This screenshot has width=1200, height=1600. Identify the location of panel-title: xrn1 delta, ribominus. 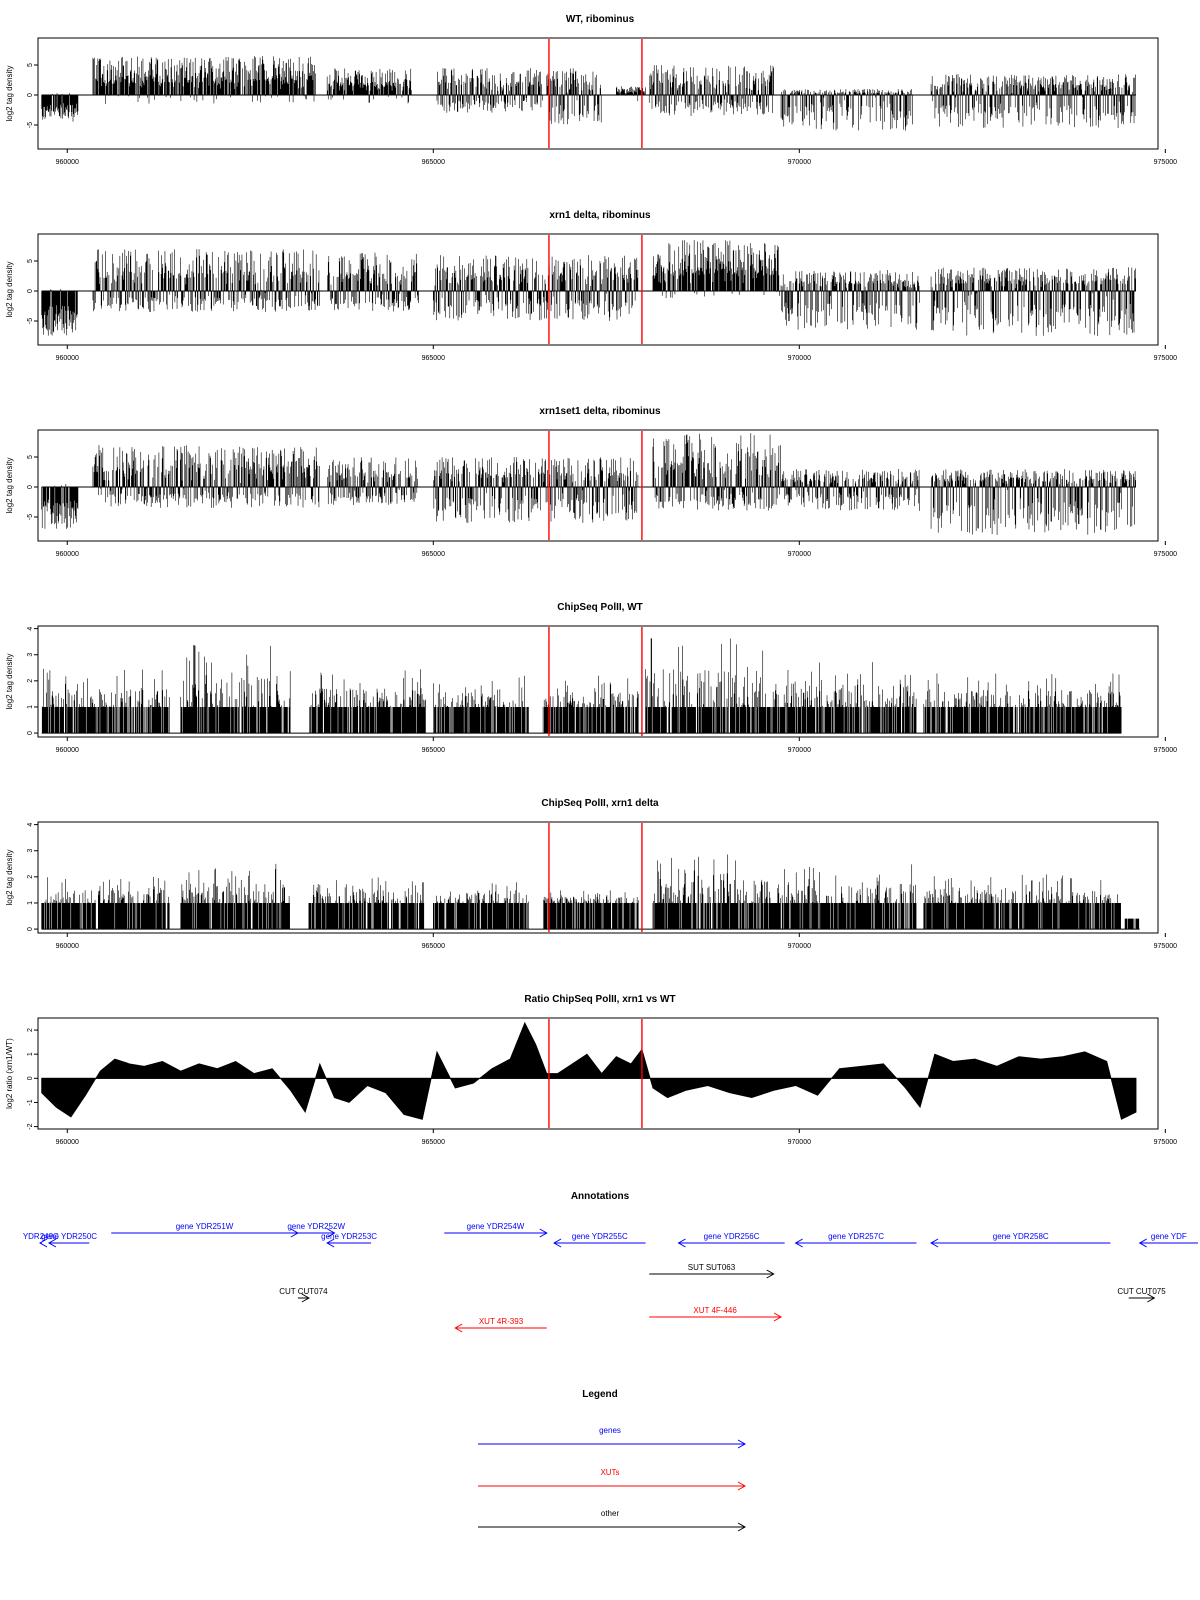
(600, 215).